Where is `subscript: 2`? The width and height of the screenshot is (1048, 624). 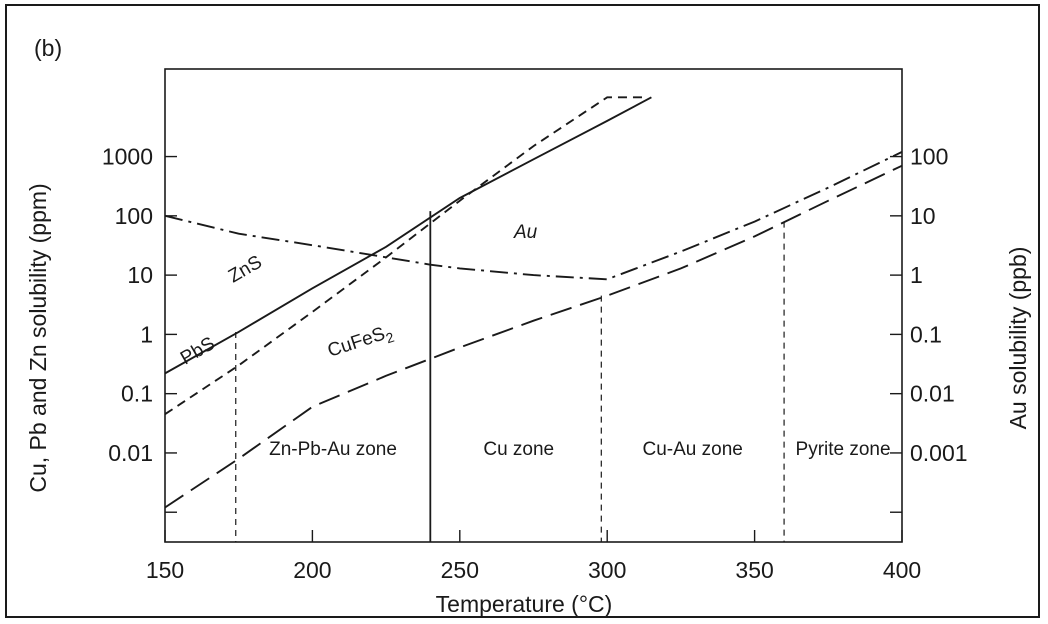 subscript: 2 is located at coordinates (390, 338).